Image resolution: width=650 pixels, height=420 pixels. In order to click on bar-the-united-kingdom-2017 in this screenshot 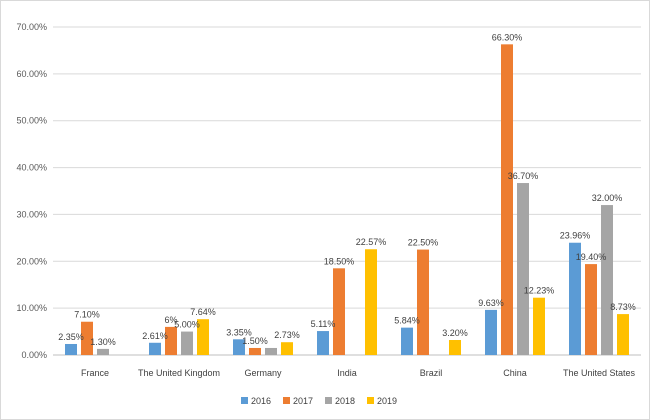, I will do `click(171, 340)`.